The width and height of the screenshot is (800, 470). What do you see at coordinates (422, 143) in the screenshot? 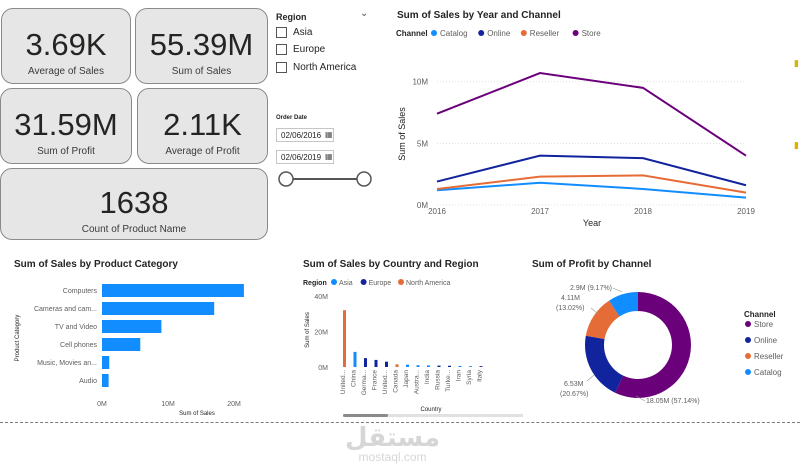
I see `y-tick-label: 5M` at bounding box center [422, 143].